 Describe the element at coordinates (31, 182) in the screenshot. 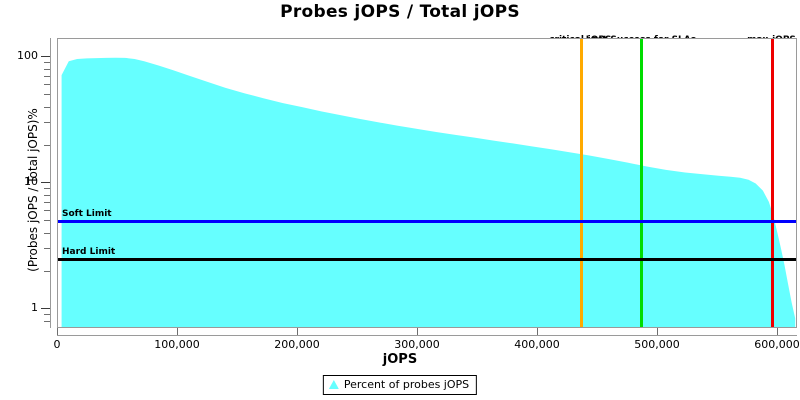

I see `y-tick-label: 10` at that location.